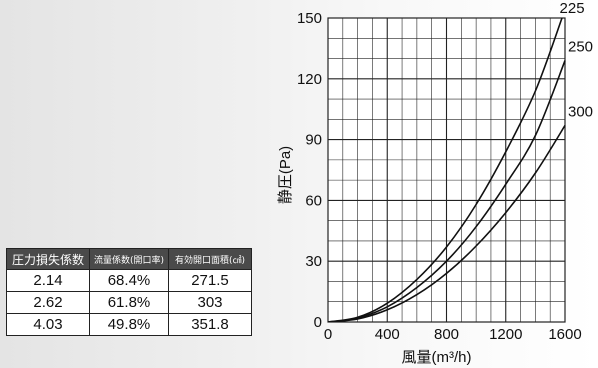  I want to click on table-row: 2.62 61.8% 303, so click(129, 302).